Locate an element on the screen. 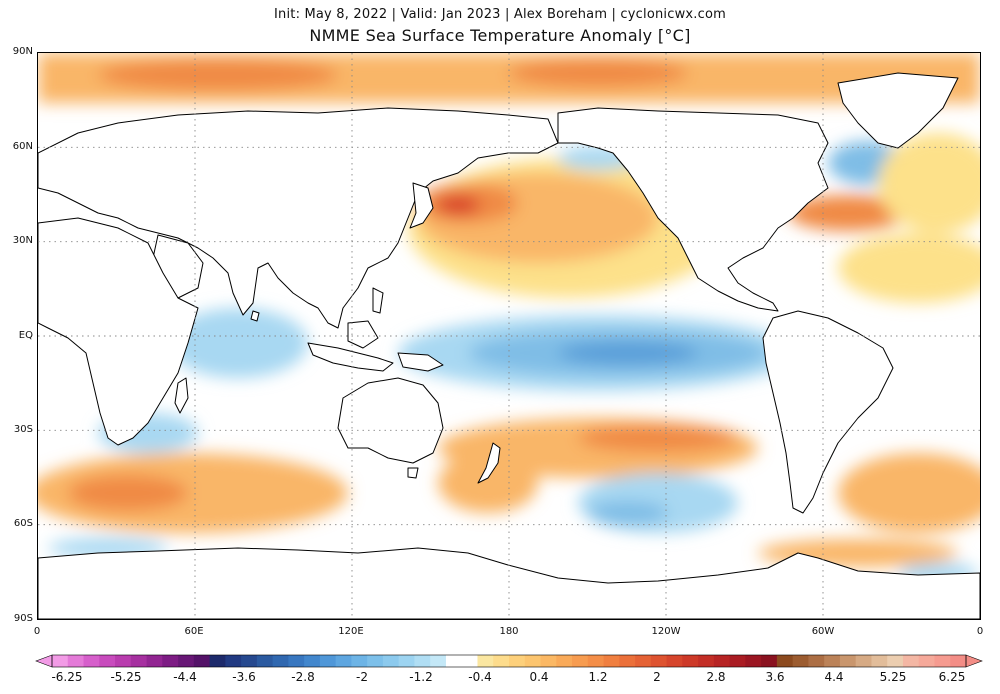 The width and height of the screenshot is (1000, 694). borneo is located at coordinates (363, 334).